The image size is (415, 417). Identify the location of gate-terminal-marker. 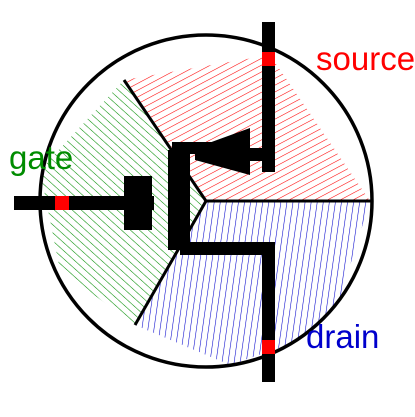
(62, 203).